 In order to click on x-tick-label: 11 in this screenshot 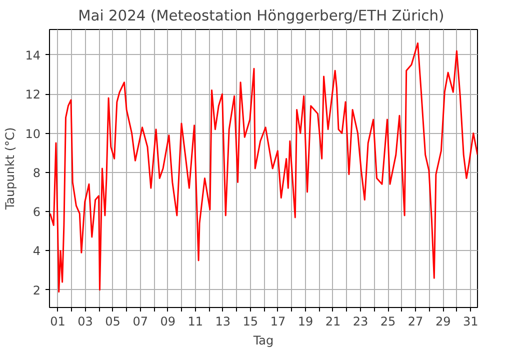, I will do `click(196, 321)`.